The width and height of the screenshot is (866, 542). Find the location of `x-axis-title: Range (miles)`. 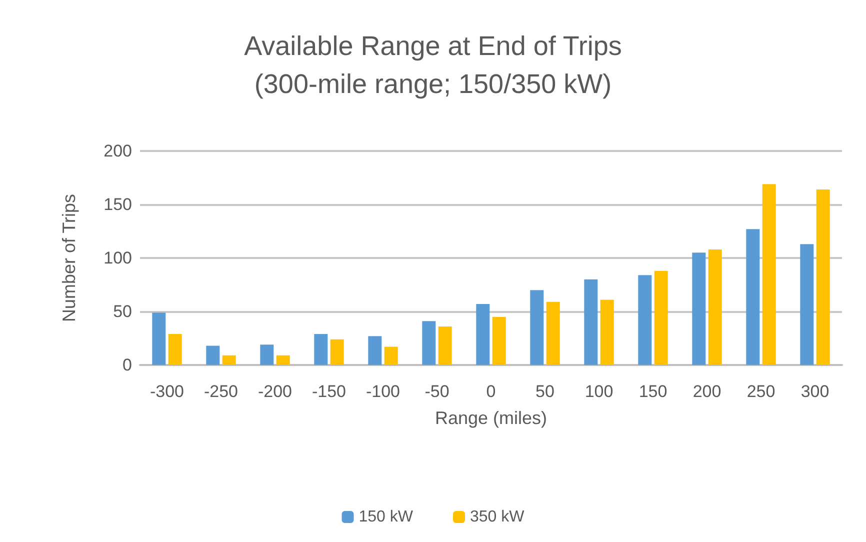

x-axis-title: Range (miles) is located at coordinates (491, 418).